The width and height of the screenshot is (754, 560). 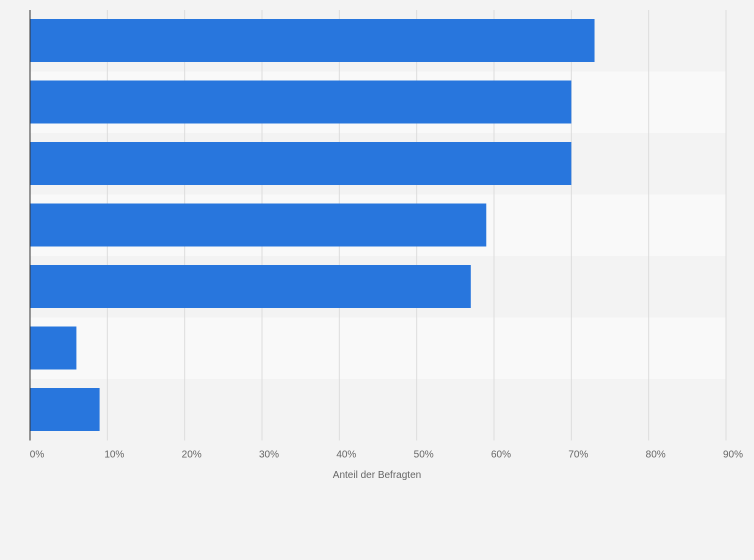 What do you see at coordinates (733, 455) in the screenshot?
I see `x-tick-label: 90%` at bounding box center [733, 455].